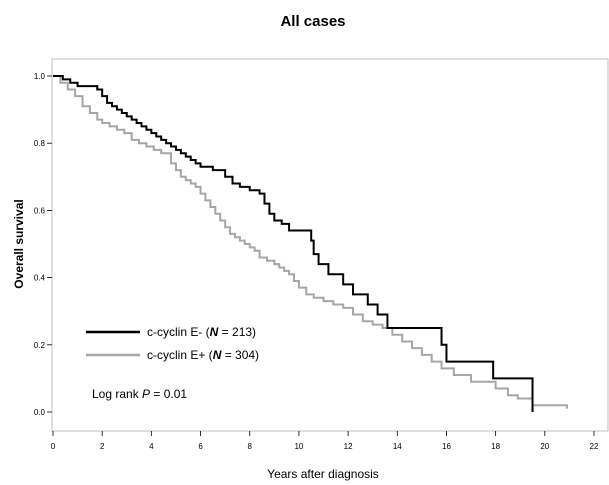 Image resolution: width=609 pixels, height=485 pixels. What do you see at coordinates (40, 345) in the screenshot?
I see `y-tick-label: 0.2` at bounding box center [40, 345].